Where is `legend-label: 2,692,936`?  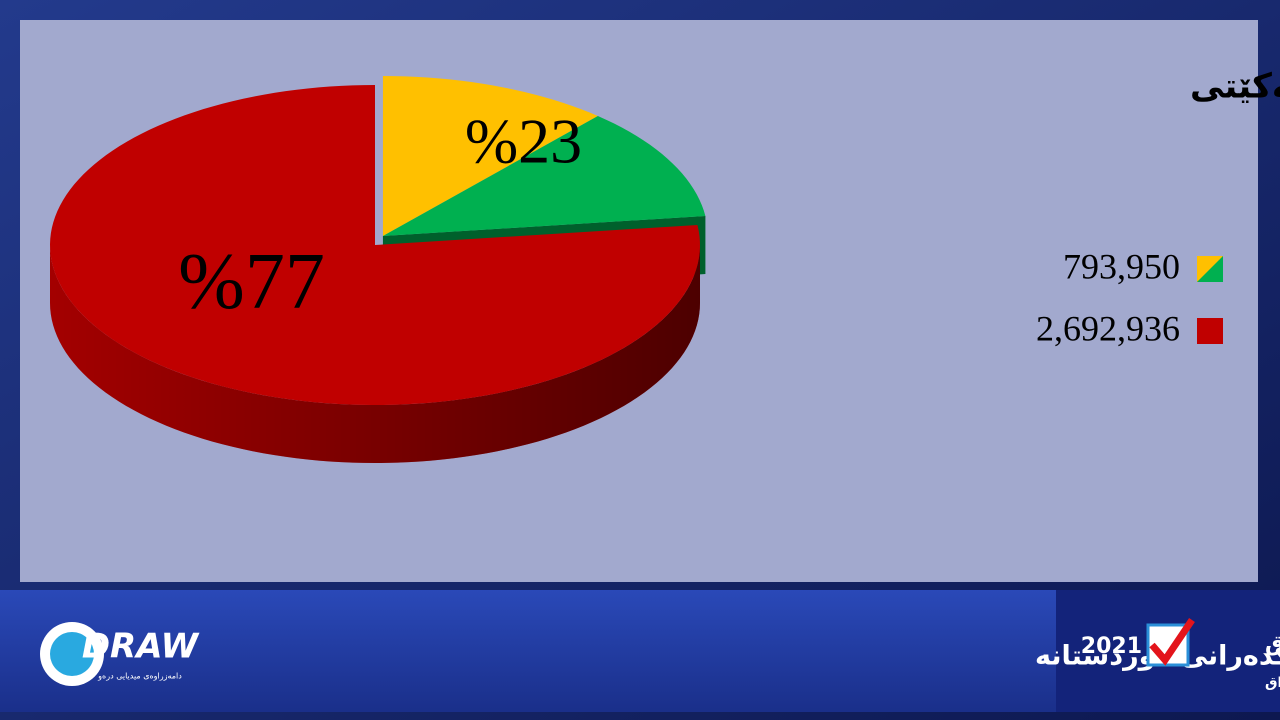
legend-label: 2,692,936 is located at coordinates (1108, 328).